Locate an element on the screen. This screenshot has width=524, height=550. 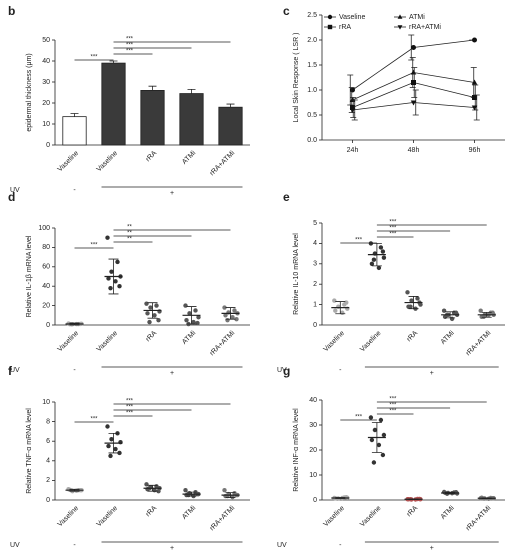
panel-label: g is located at coordinates (286, 371).